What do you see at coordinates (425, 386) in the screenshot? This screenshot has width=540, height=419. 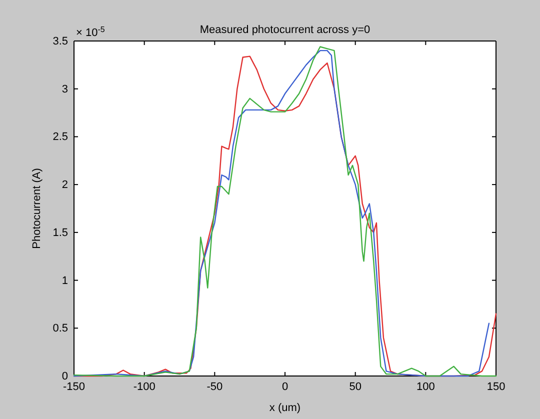 I see `x-tick-label: 100` at bounding box center [425, 386].